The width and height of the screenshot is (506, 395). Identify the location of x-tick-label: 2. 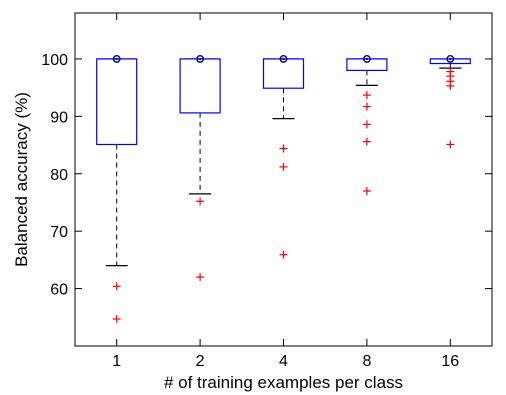
(200, 361).